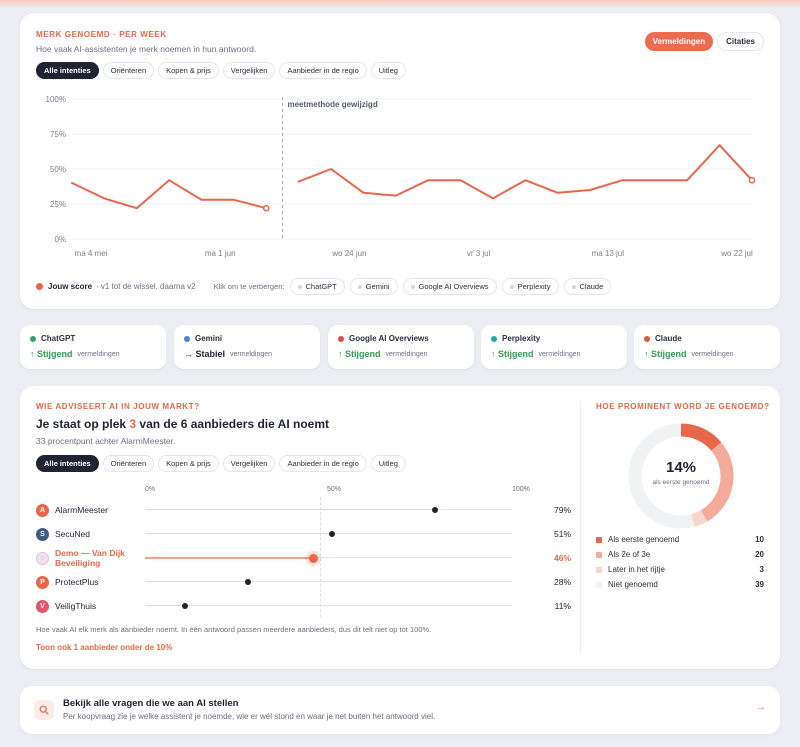 The image size is (800, 747). What do you see at coordinates (562, 510) in the screenshot?
I see `value-label: 79%` at bounding box center [562, 510].